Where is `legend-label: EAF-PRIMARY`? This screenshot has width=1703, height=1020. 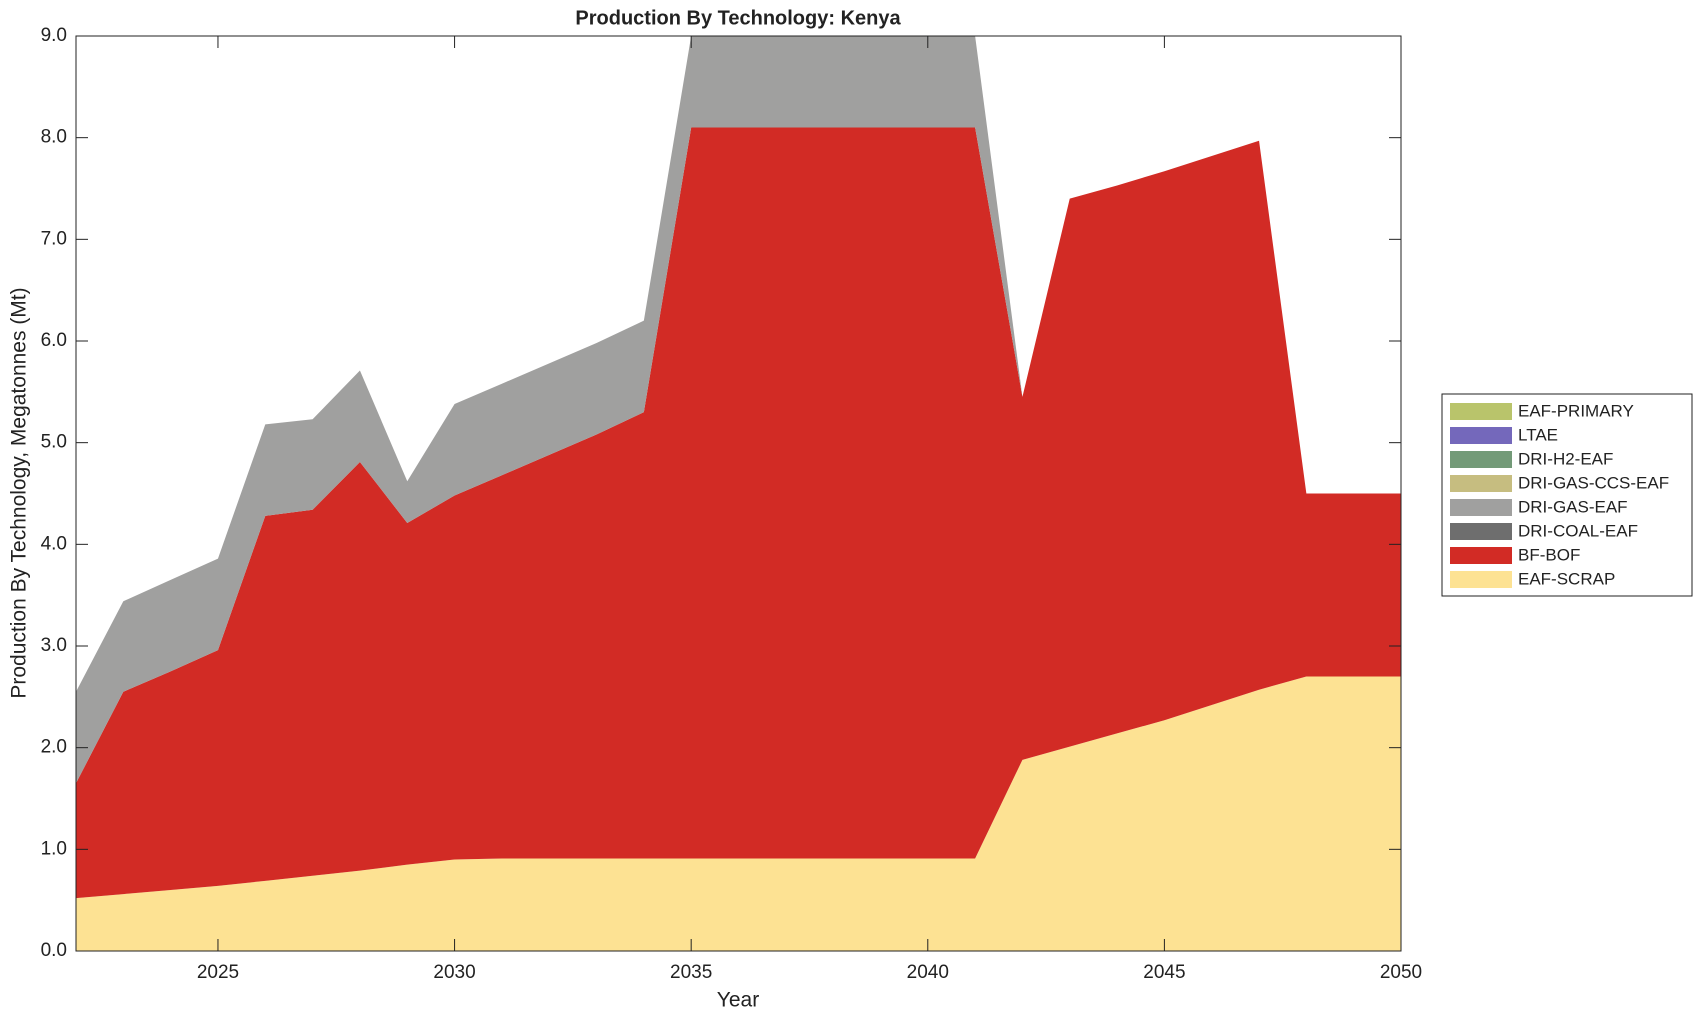 legend-label: EAF-PRIMARY is located at coordinates (1576, 410).